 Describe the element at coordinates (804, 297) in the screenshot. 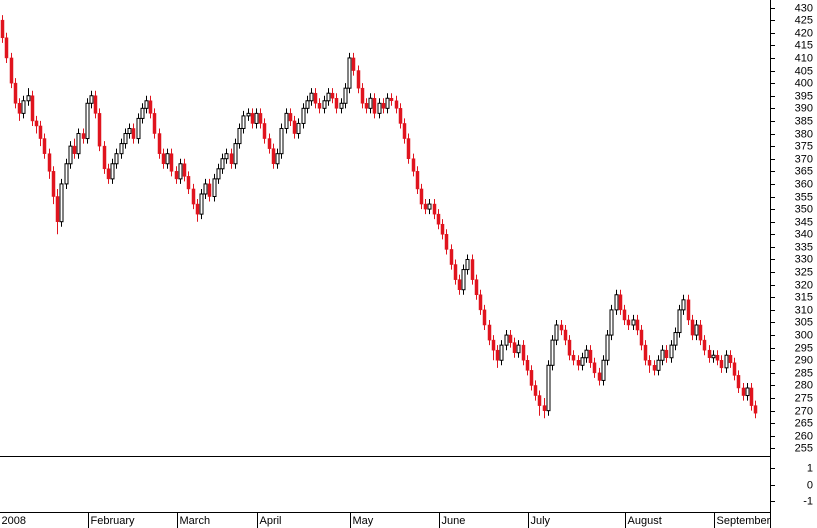

I see `y-tick-label: 315` at that location.